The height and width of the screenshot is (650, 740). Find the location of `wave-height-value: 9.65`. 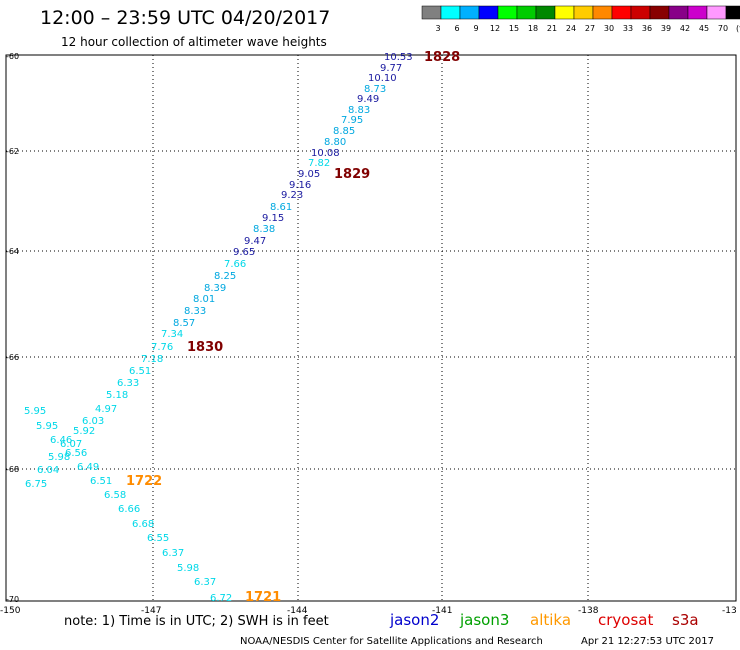

wave-height-value: 9.65 is located at coordinates (244, 252).